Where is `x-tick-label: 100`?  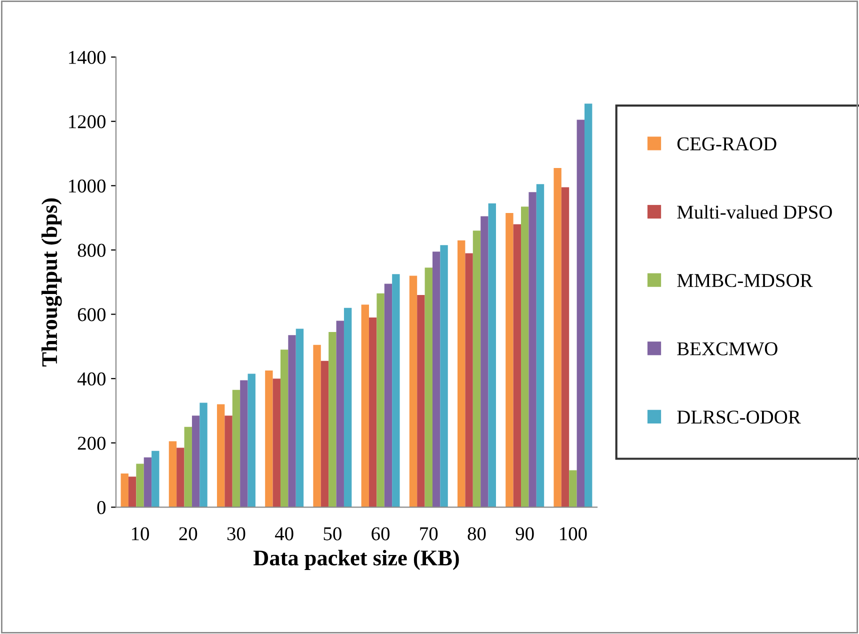
x-tick-label: 100 is located at coordinates (573, 533).